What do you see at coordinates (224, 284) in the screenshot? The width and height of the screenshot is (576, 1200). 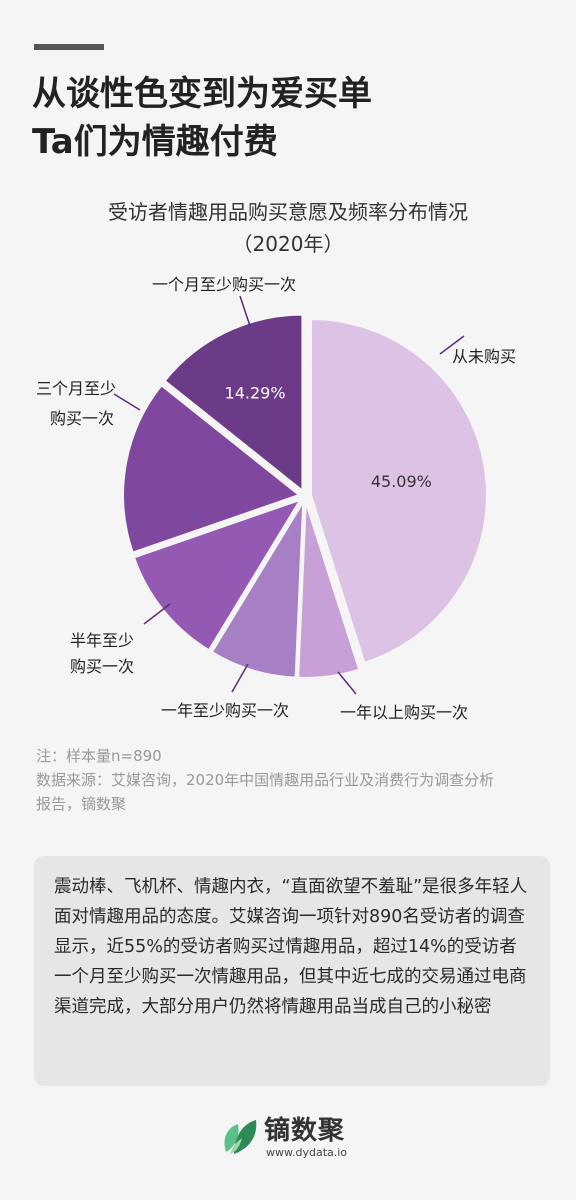 I see `slice-label-monthly: 一个月至少购买一次` at bounding box center [224, 284].